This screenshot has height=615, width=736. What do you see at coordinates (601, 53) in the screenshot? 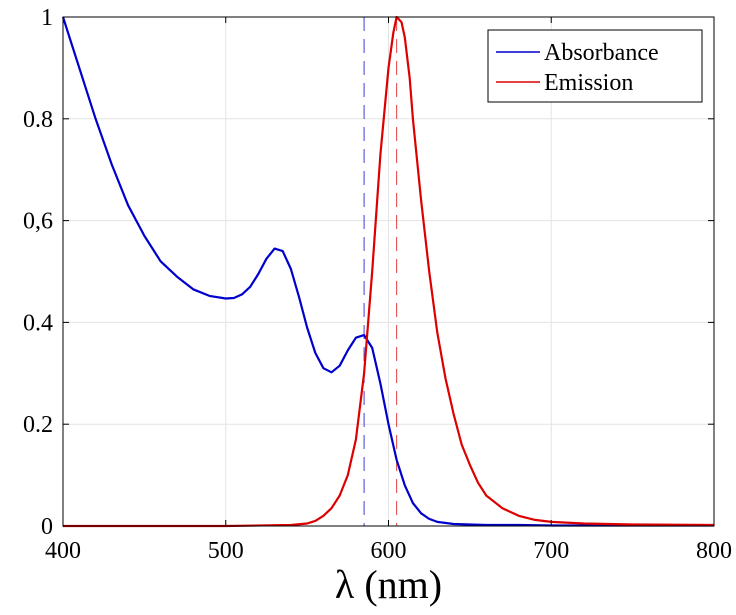
I see `legend-label: Absorbance` at bounding box center [601, 53].